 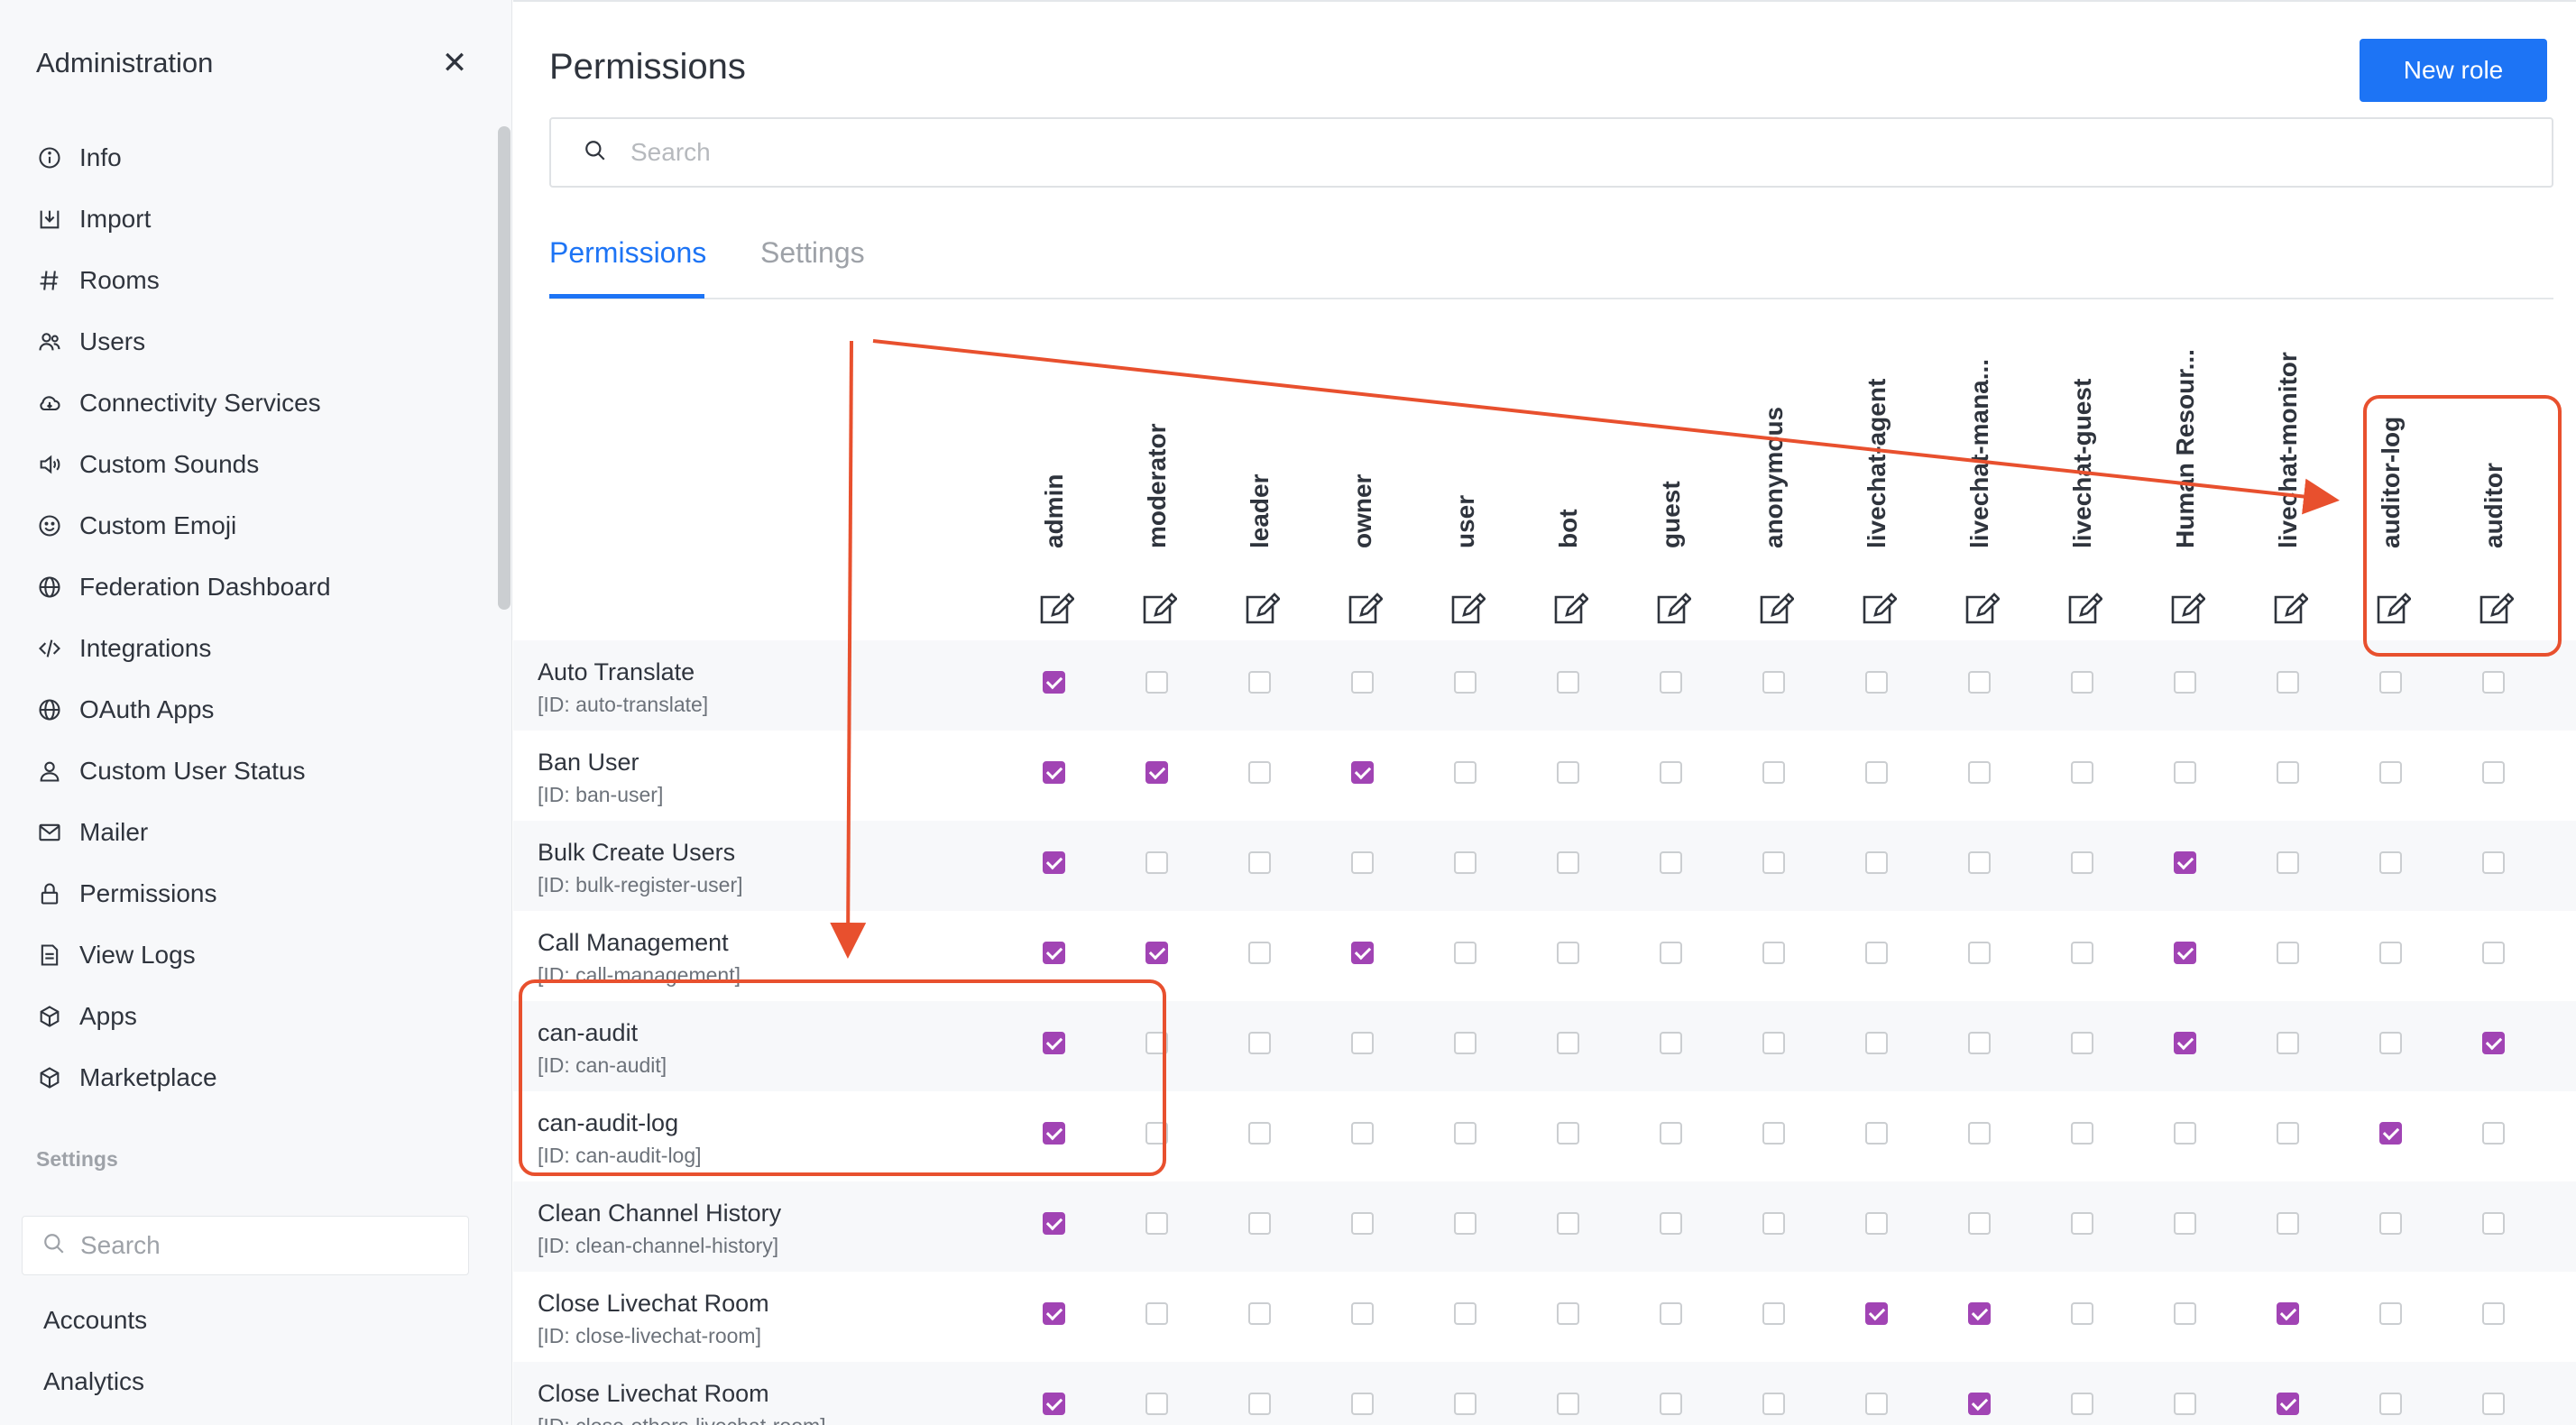 What do you see at coordinates (257, 341) in the screenshot?
I see `sidebar-item-users: Users` at bounding box center [257, 341].